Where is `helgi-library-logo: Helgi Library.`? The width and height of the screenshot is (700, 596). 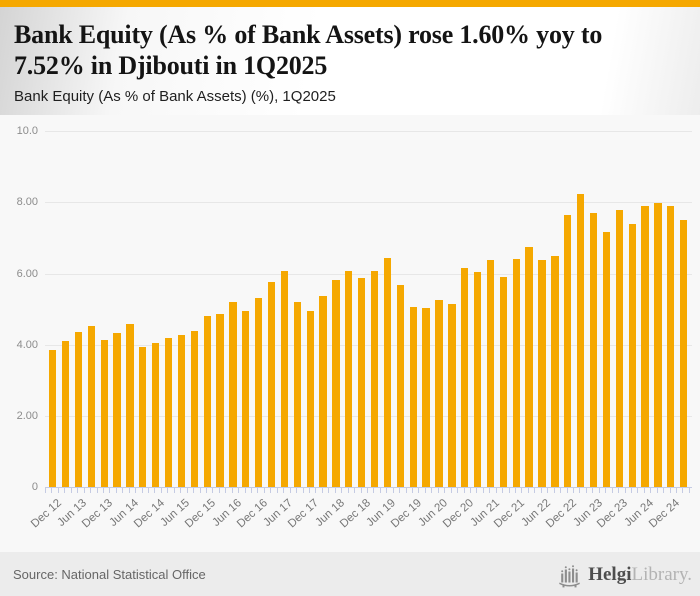 helgi-library-logo: Helgi Library. is located at coordinates (625, 575).